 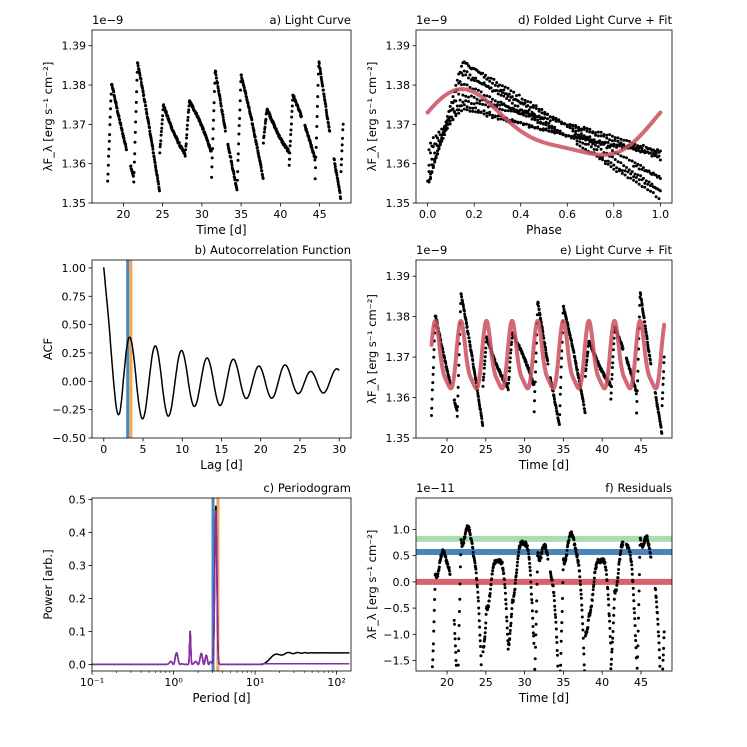 What do you see at coordinates (78, 599) in the screenshot?
I see `y-tick-label: 0.2` at bounding box center [78, 599].